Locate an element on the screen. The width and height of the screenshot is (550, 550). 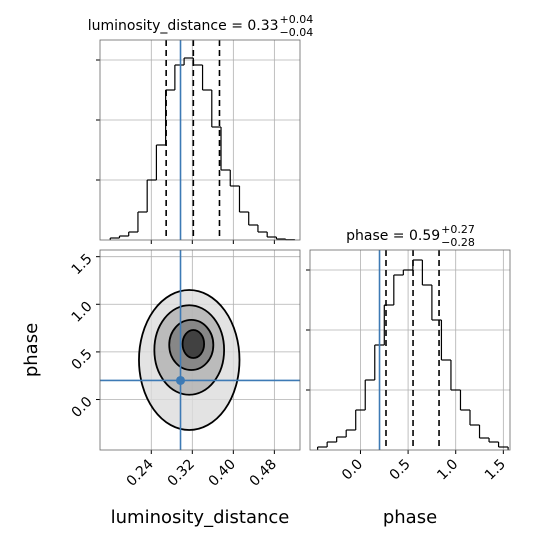
y-axis-label: phase is located at coordinates (31, 350).